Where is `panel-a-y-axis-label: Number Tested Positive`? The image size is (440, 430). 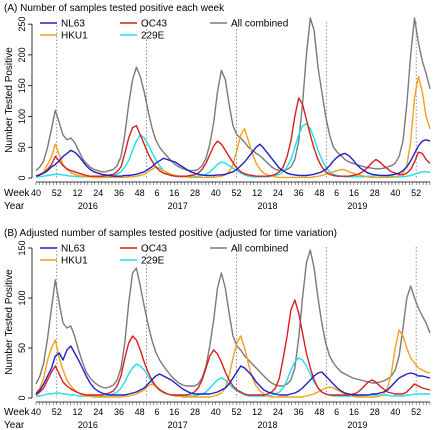 panel-a-y-axis-label: Number Tested Positive is located at coordinates (9, 100).